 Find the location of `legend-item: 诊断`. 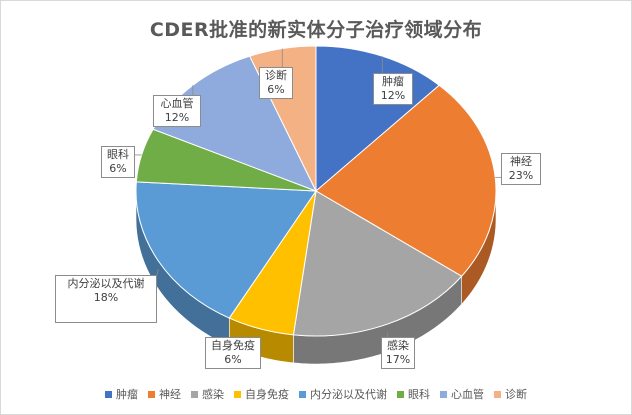

legend-item: 诊断 is located at coordinates (510, 394).